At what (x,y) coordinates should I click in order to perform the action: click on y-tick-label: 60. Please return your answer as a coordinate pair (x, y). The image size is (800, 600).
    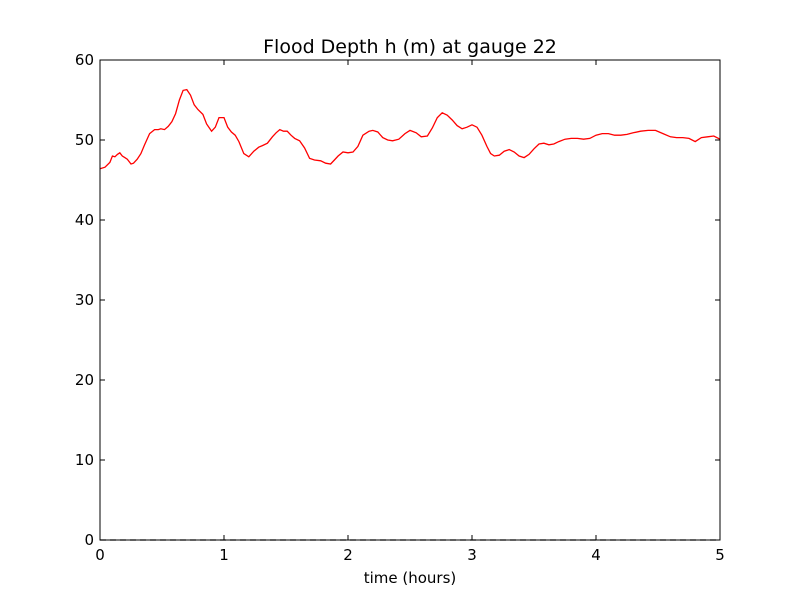
    Looking at the image, I should click on (84, 60).